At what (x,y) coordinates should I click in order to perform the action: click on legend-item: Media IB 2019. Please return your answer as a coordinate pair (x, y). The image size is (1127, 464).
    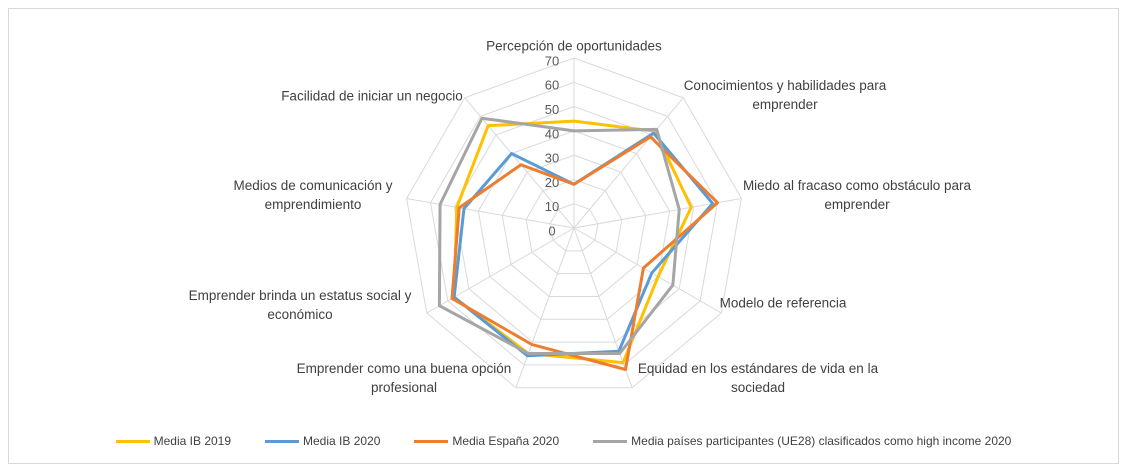
    Looking at the image, I should click on (173, 441).